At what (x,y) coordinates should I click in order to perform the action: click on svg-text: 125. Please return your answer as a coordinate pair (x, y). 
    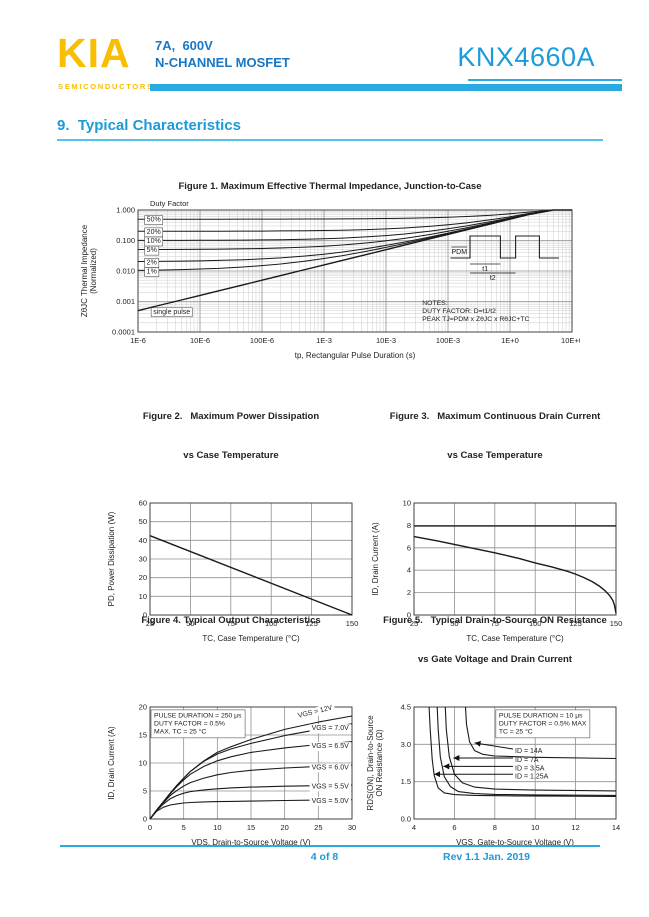
    Looking at the image, I should click on (311, 623).